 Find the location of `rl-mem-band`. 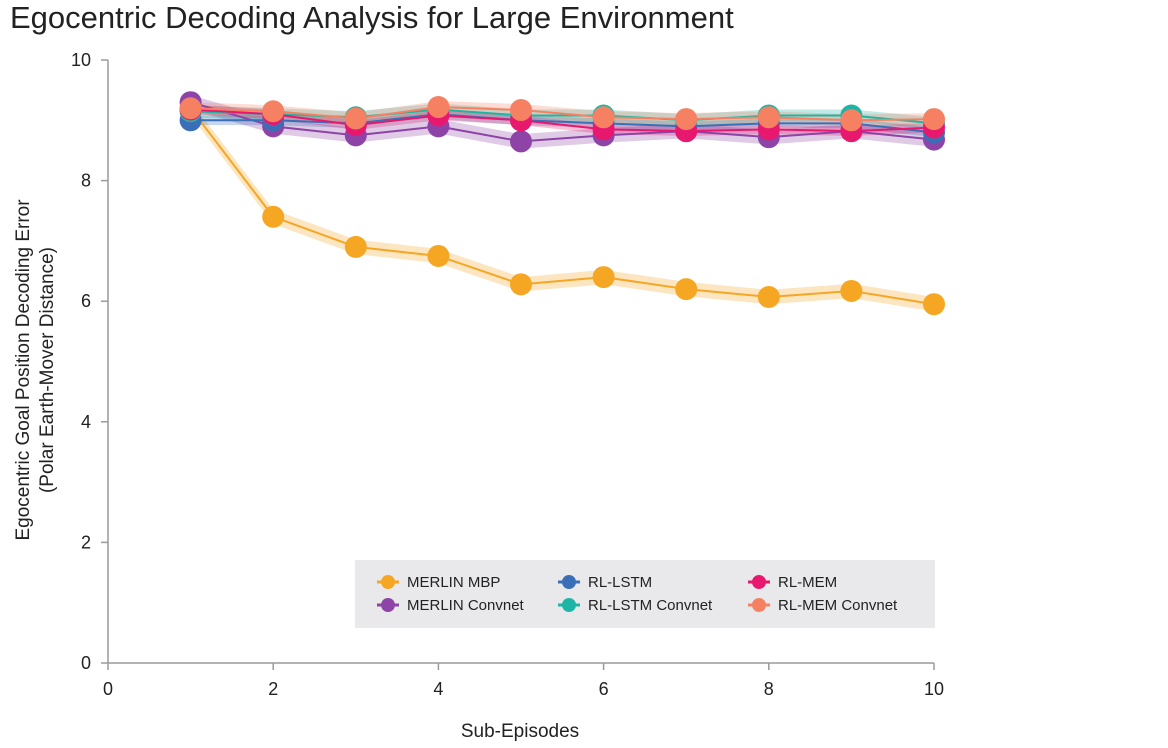

rl-mem-band is located at coordinates (562, 120).